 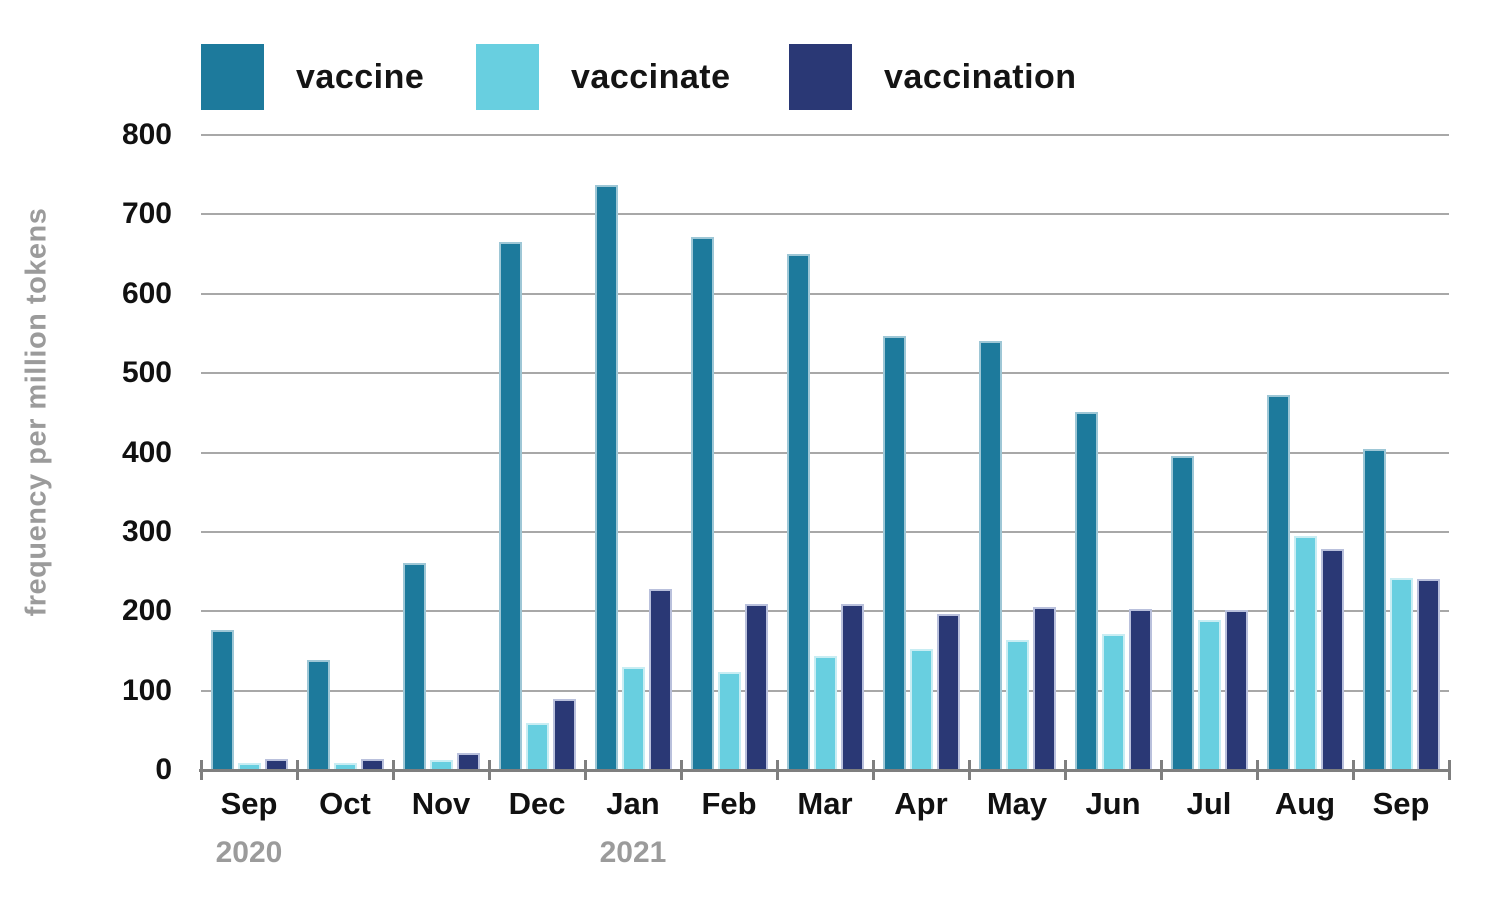 What do you see at coordinates (1209, 803) in the screenshot?
I see `x-axis-label-jul-10: Jul` at bounding box center [1209, 803].